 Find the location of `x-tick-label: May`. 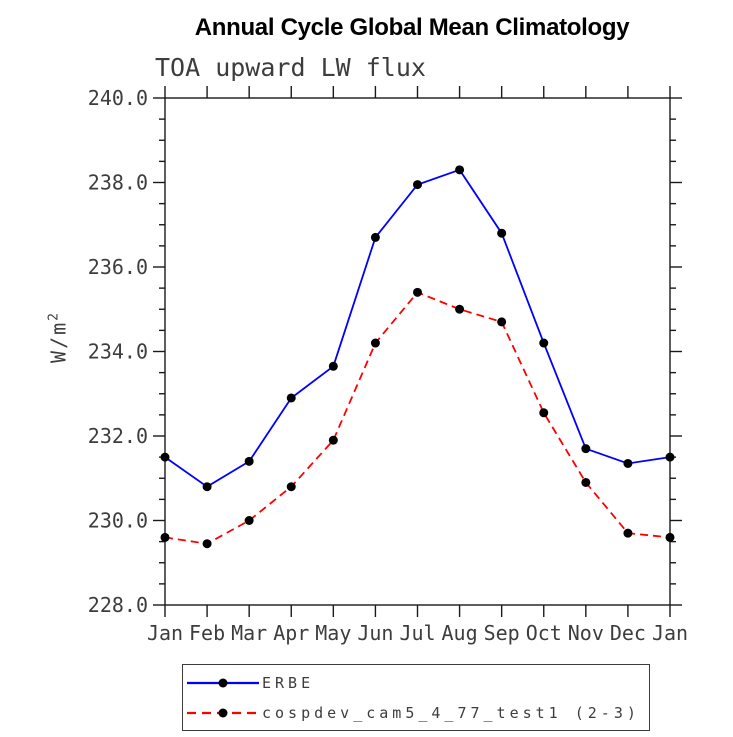

x-tick-label: May is located at coordinates (333, 633).